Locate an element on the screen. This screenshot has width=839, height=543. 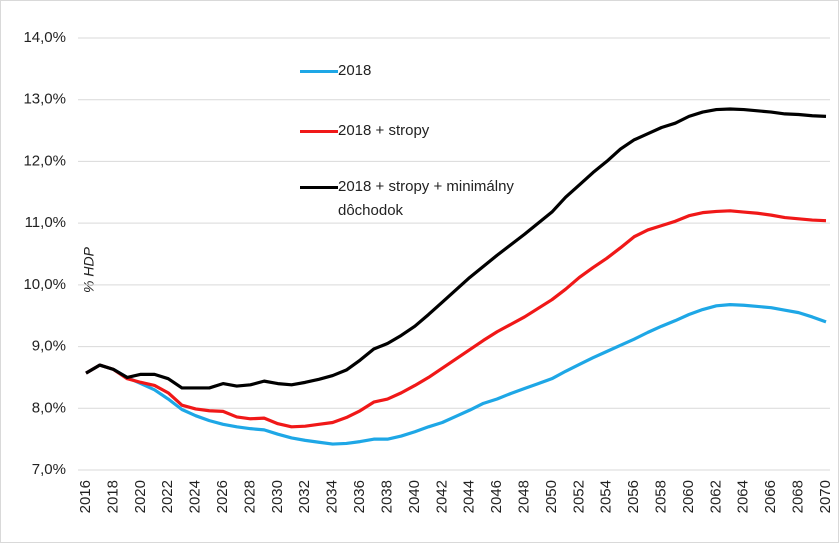
legend-label: 2018 + stropy is located at coordinates (384, 130).